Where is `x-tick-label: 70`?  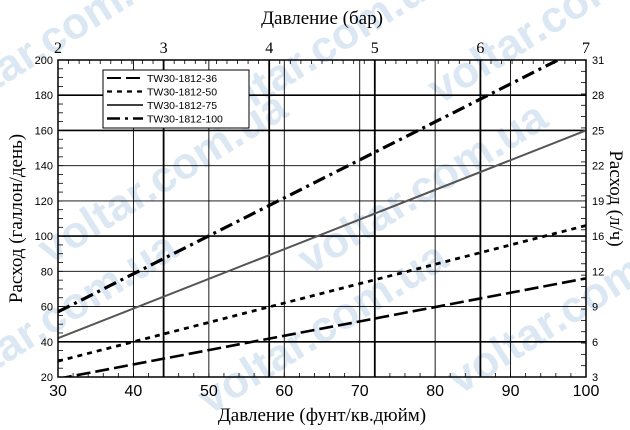
x-tick-label: 70 is located at coordinates (360, 391).